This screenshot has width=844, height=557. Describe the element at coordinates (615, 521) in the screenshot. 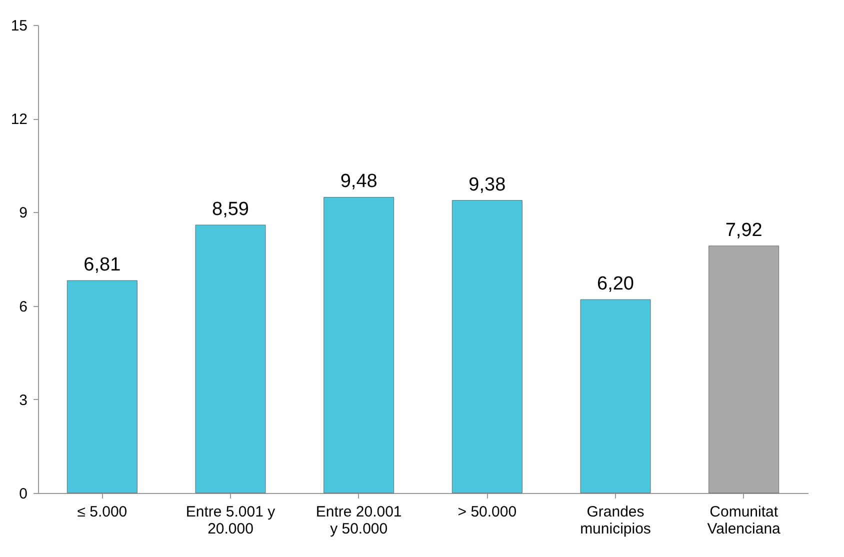

I see `x-tick-label: Grandes municipios` at that location.